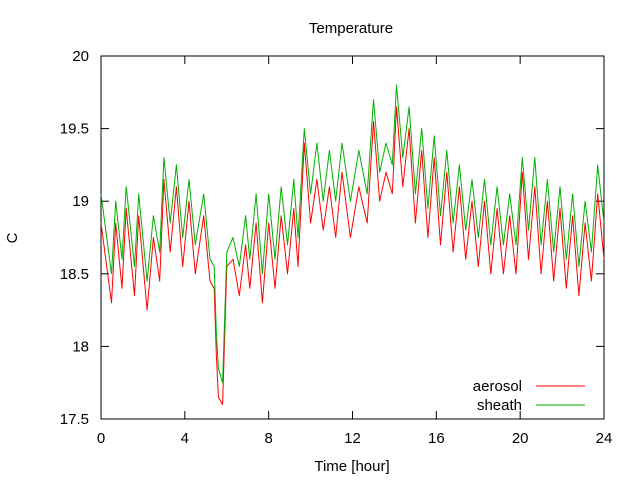 This screenshot has height=480, width=640. I want to click on y-axis-label: C, so click(12, 237).